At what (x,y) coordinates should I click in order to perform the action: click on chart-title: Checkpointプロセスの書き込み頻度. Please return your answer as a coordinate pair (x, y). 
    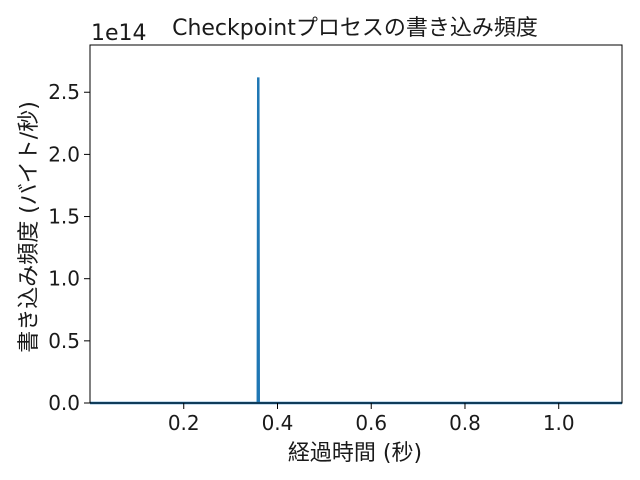
    Looking at the image, I should click on (355, 28).